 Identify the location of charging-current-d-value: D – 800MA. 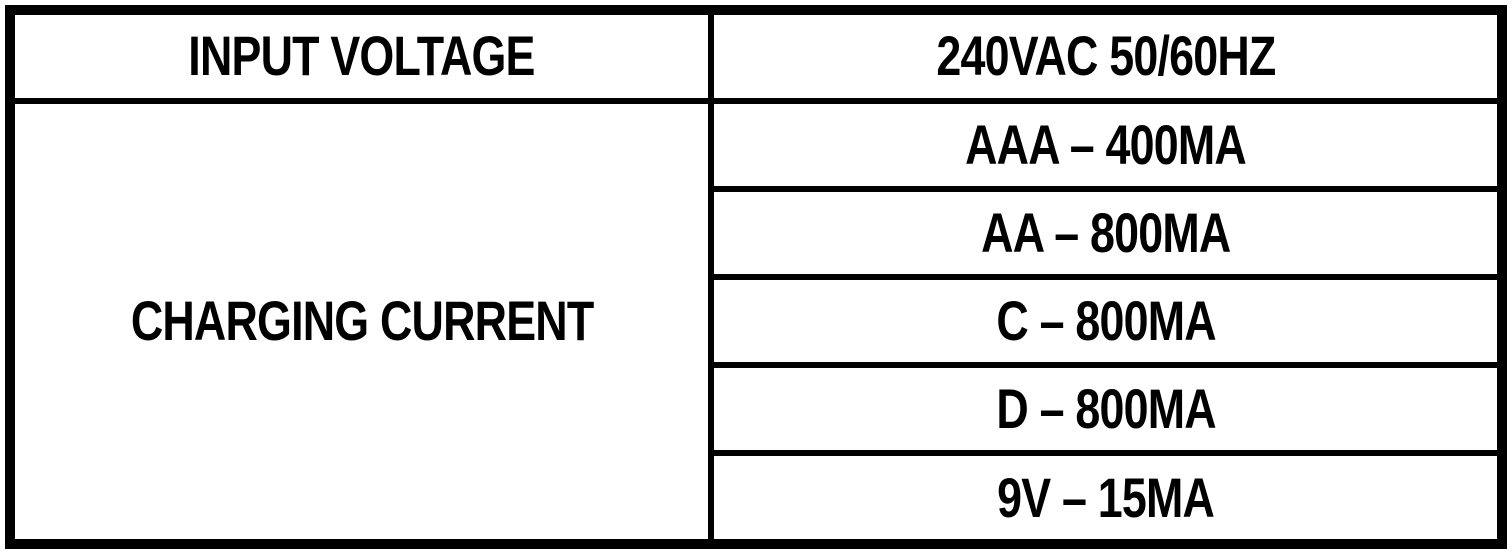
(1105, 409).